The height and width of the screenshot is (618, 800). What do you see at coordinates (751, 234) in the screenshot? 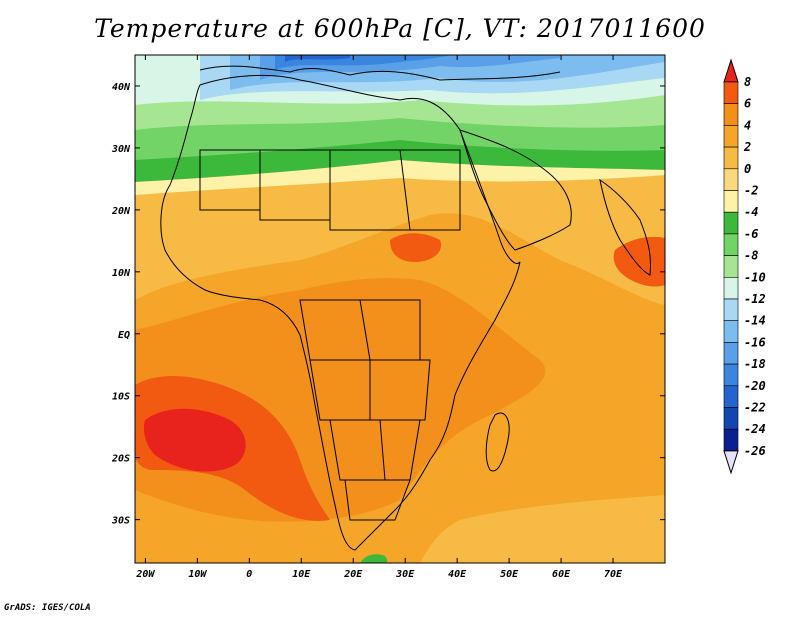
I see `colorbar-level-label: -6` at bounding box center [751, 234].